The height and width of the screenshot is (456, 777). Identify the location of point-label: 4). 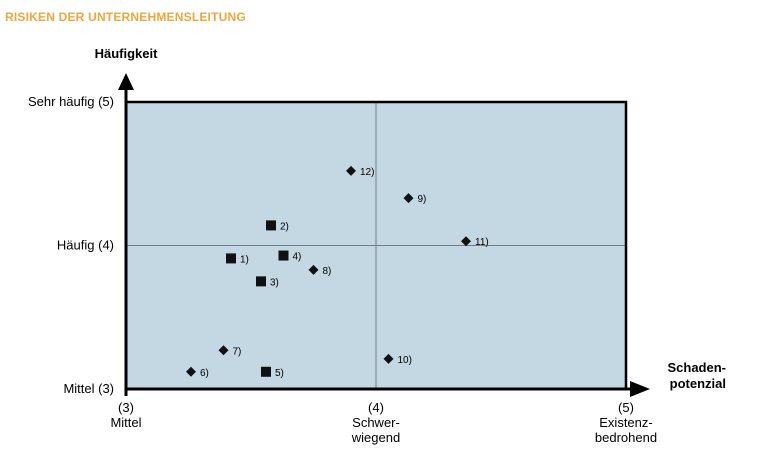
(297, 257).